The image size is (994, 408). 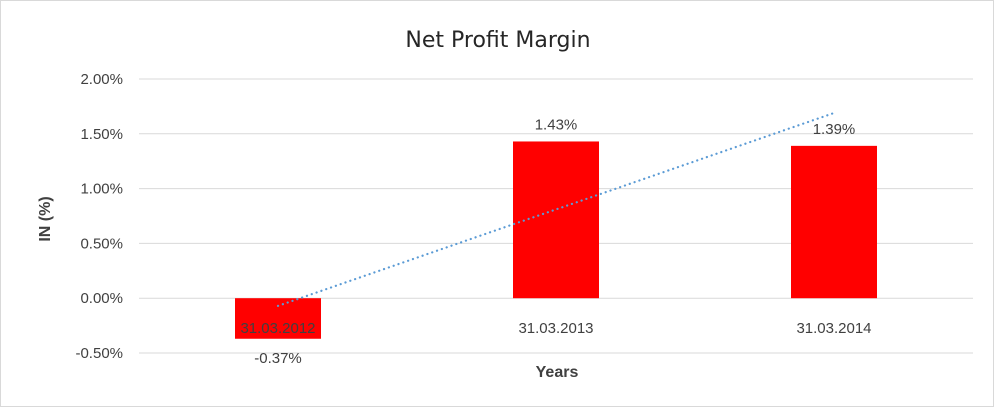 What do you see at coordinates (497, 40) in the screenshot?
I see `chart-title: Net Profit Margin` at bounding box center [497, 40].